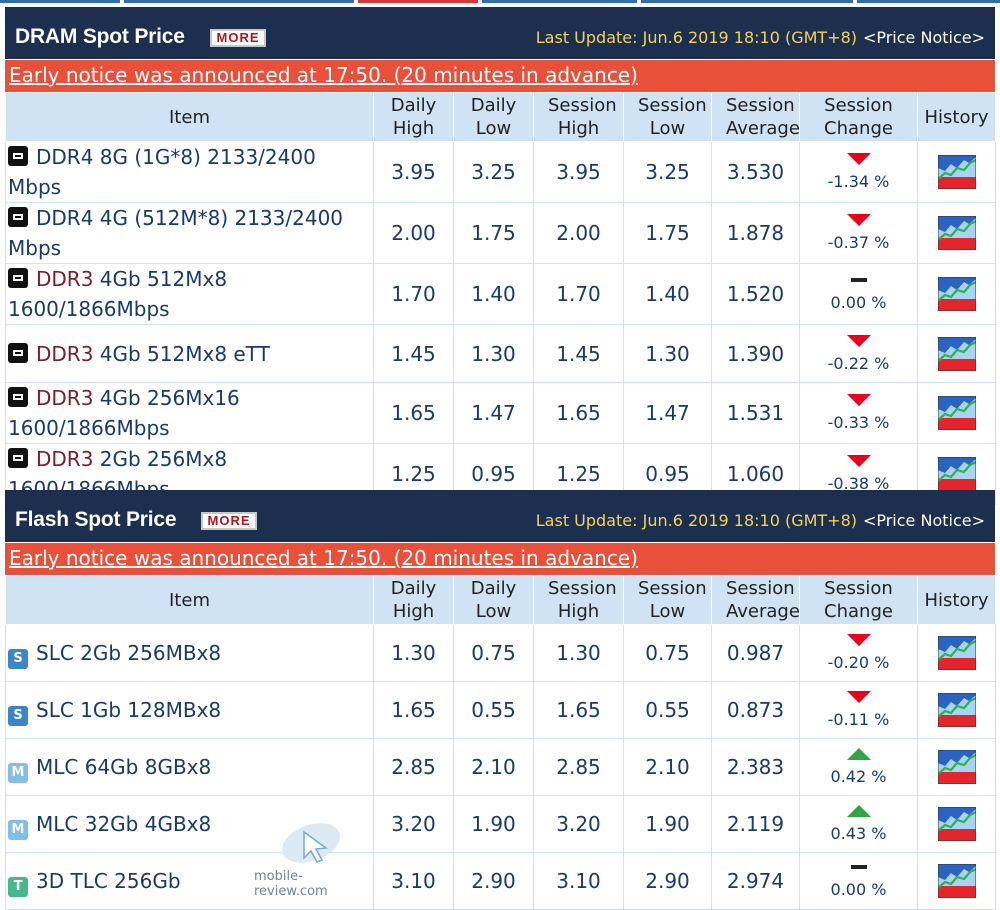 This screenshot has width=1000, height=910. What do you see at coordinates (413, 767) in the screenshot?
I see `daily-high-cell: 2.85` at bounding box center [413, 767].